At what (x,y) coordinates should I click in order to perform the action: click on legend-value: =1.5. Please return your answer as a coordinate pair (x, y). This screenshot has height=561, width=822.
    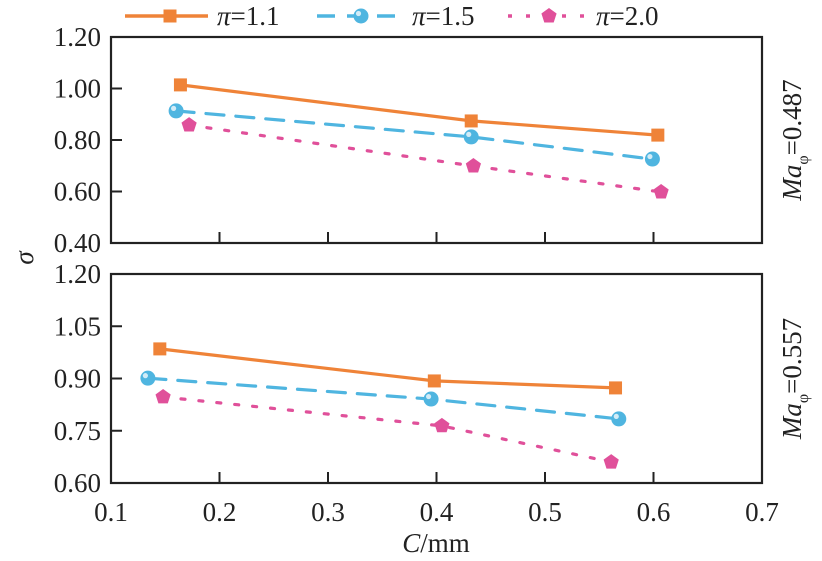
    Looking at the image, I should click on (450, 16).